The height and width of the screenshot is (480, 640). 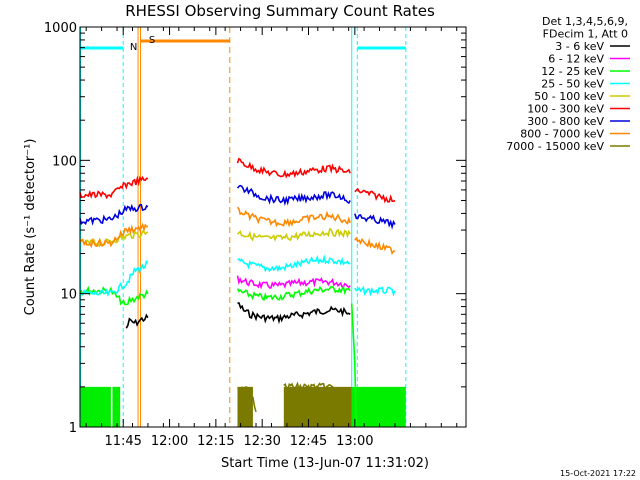 What do you see at coordinates (280, 11) in the screenshot?
I see `chart-title: RHESSI Observing Summary Count Rates` at bounding box center [280, 11].